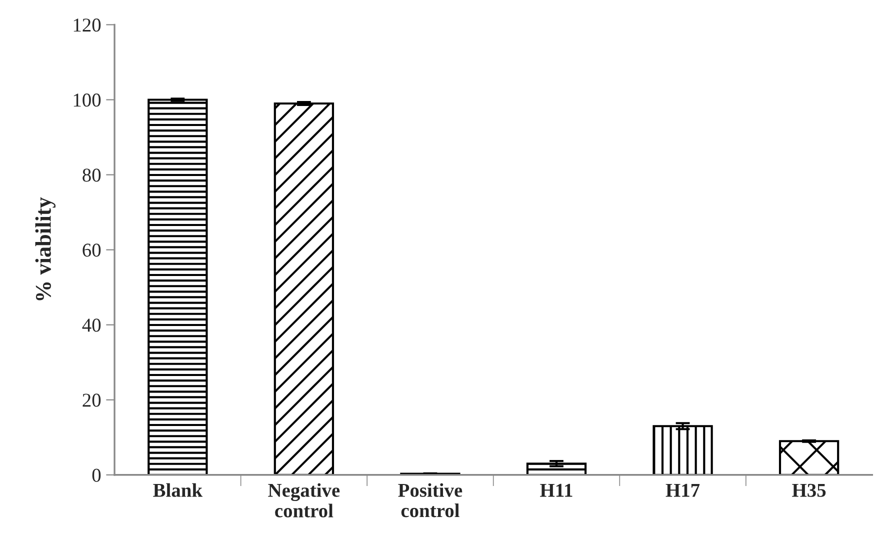  Describe the element at coordinates (430, 500) in the screenshot. I see `x-tick-label: Positive control` at that location.